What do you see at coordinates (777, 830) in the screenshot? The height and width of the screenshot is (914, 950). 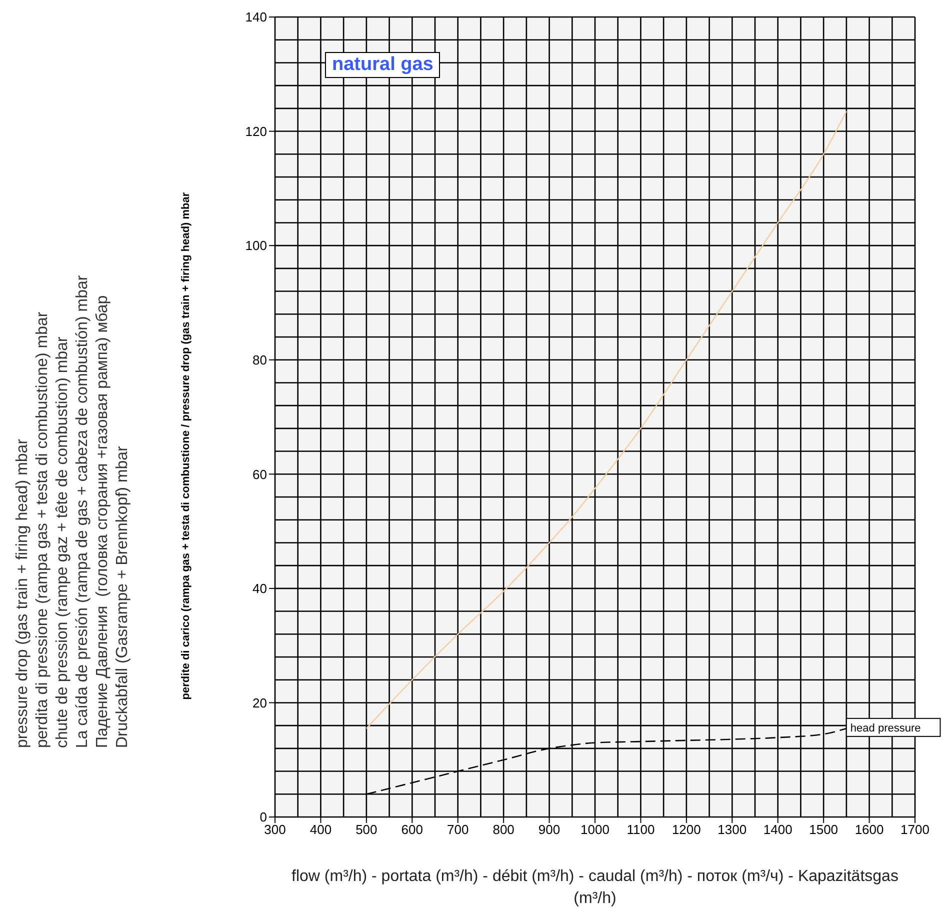 I see `x-tick-label: 1400` at bounding box center [777, 830].